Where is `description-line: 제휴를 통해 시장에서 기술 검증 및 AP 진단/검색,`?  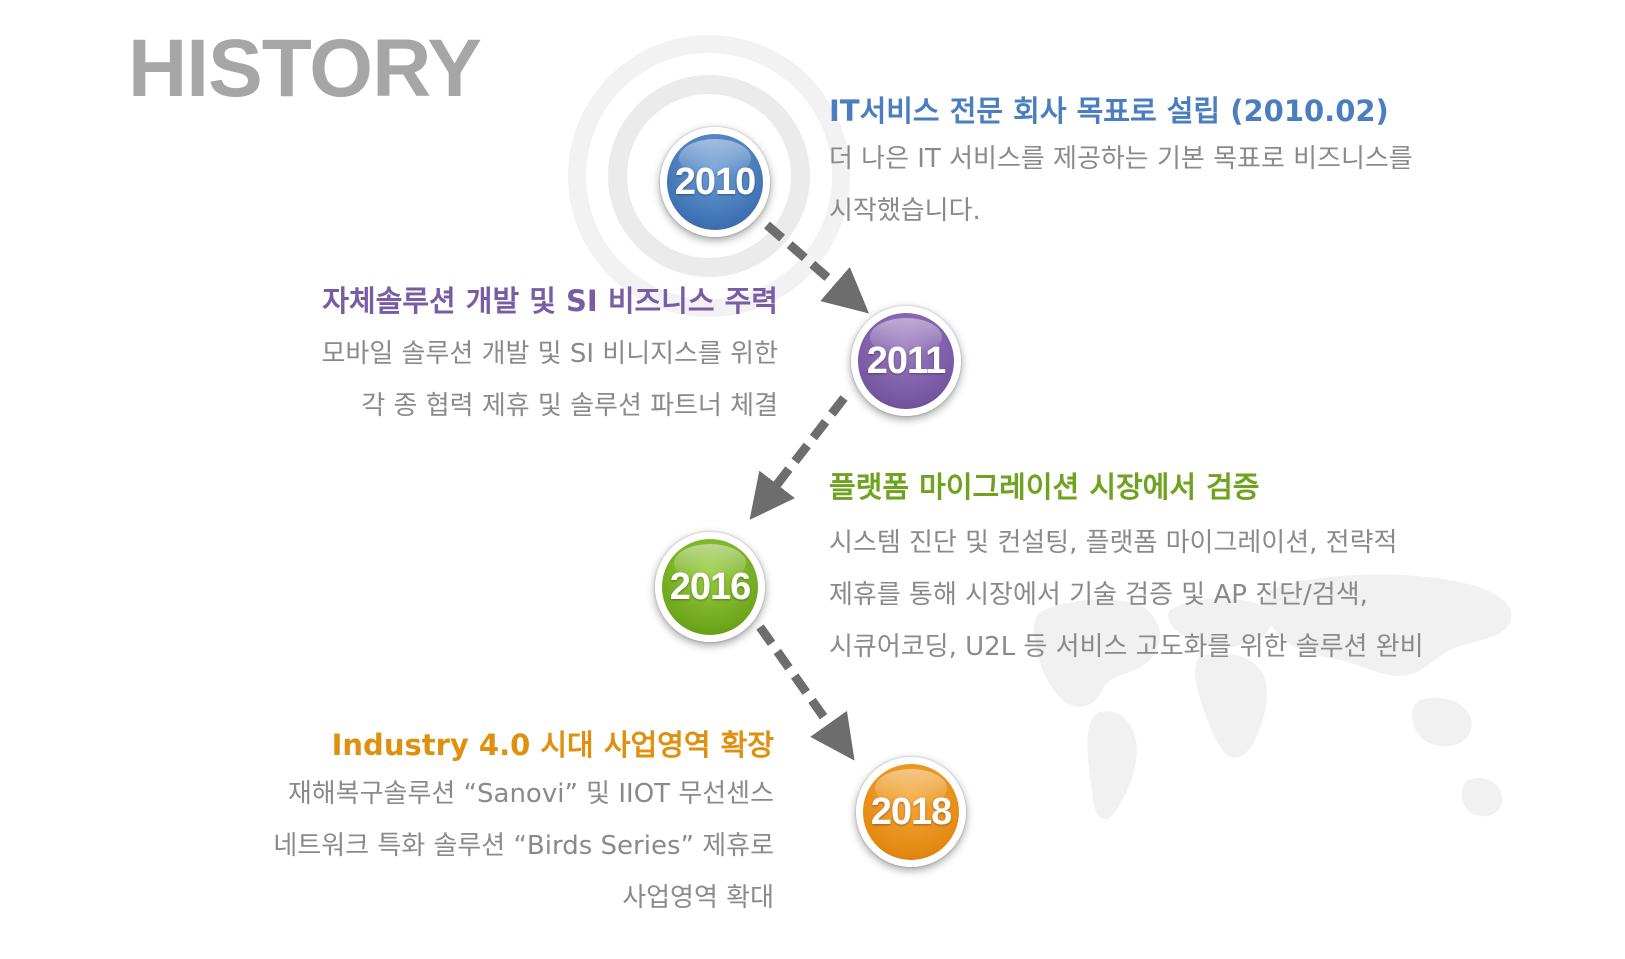
description-line: 제휴를 통해 시장에서 기술 검증 및 AP 진단/검색, is located at coordinates (1098, 595).